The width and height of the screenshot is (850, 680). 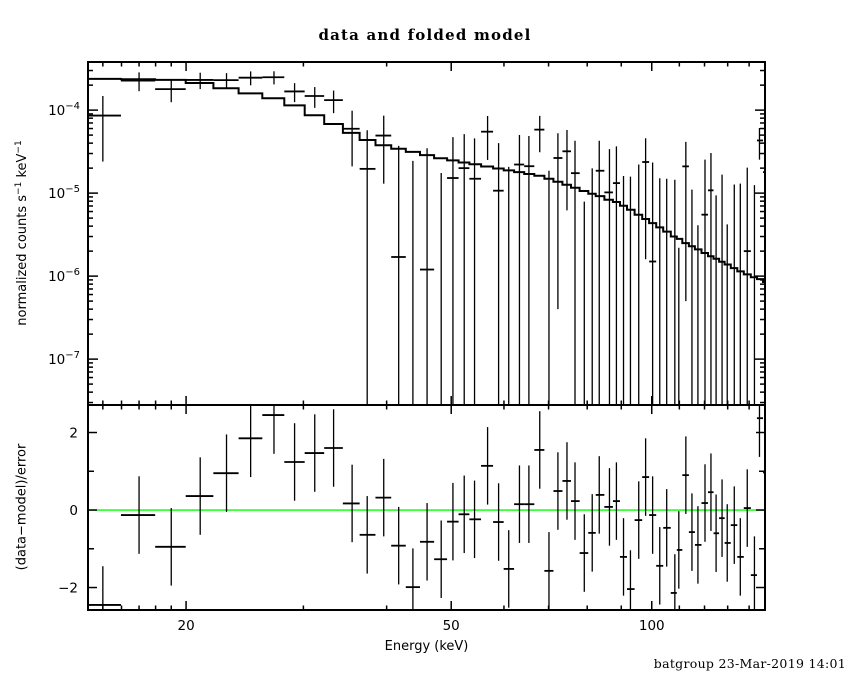 I want to click on svg-text: 10⁻⁴, so click(x=64, y=110).